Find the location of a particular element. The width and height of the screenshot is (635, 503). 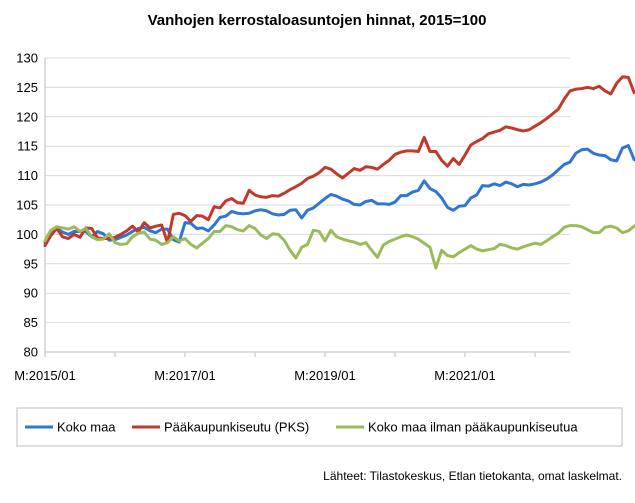

y-tick-label: 85 is located at coordinates (31, 322).